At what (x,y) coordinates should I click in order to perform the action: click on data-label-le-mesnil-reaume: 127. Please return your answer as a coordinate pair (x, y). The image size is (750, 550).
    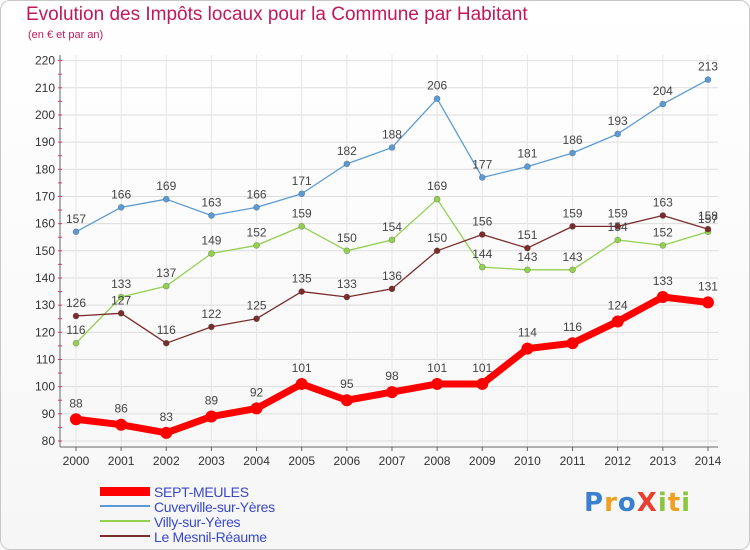
    Looking at the image, I should click on (121, 300).